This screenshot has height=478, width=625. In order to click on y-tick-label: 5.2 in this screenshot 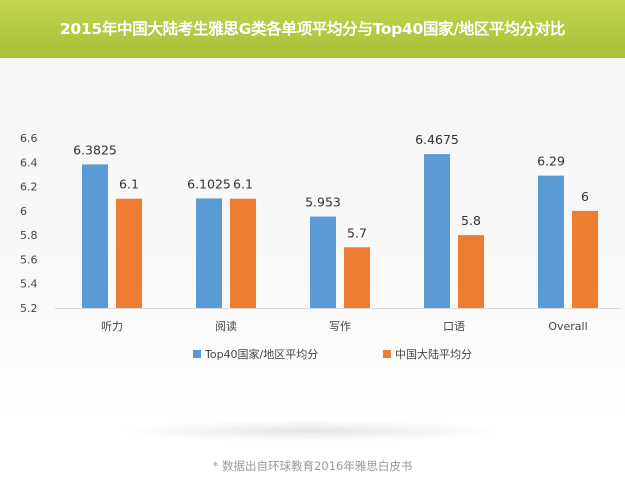, I will do `click(29, 308)`.